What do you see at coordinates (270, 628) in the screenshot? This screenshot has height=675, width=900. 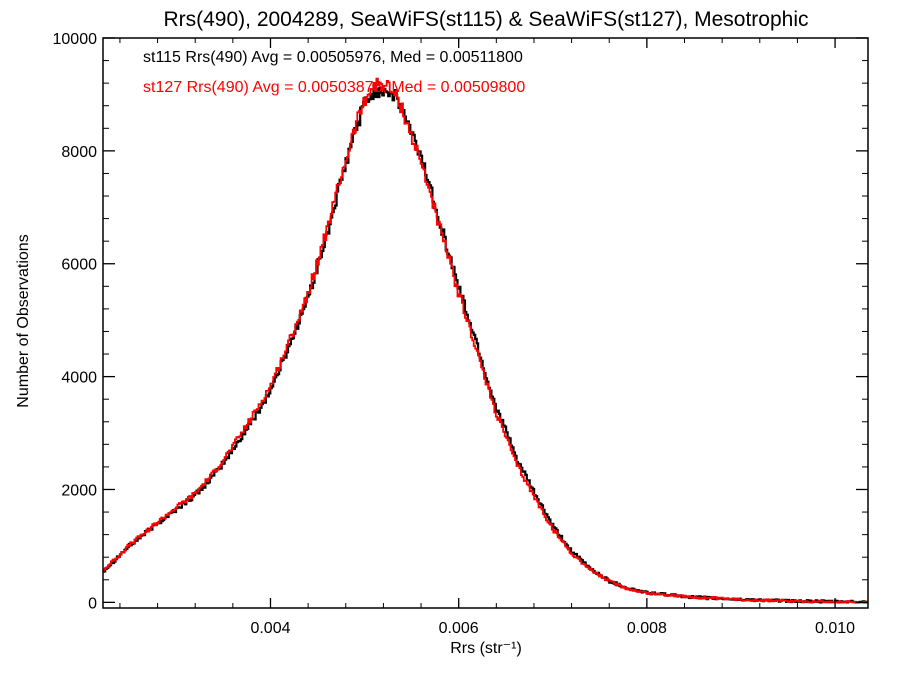 I see `x-tick-label: 0.004` at bounding box center [270, 628].